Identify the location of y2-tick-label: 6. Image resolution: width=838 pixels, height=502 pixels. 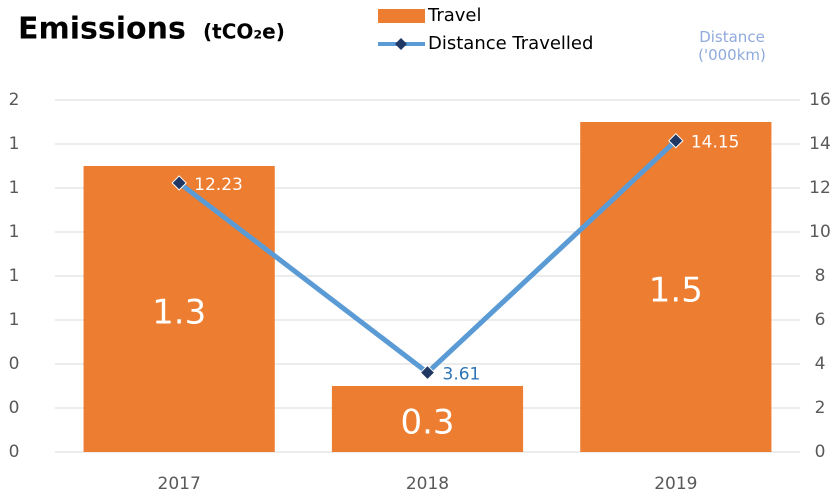
(820, 320).